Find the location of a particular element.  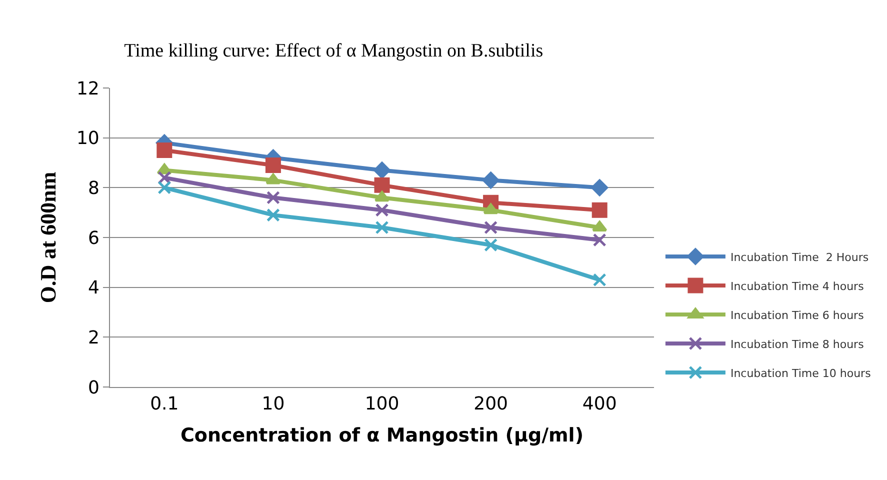

y-tick-label: 2 is located at coordinates (94, 337).